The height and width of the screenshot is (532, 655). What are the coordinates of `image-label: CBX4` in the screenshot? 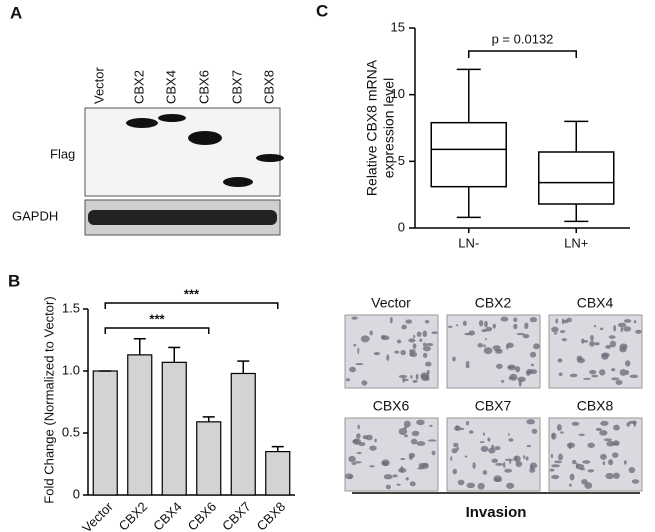 It's located at (595, 303).